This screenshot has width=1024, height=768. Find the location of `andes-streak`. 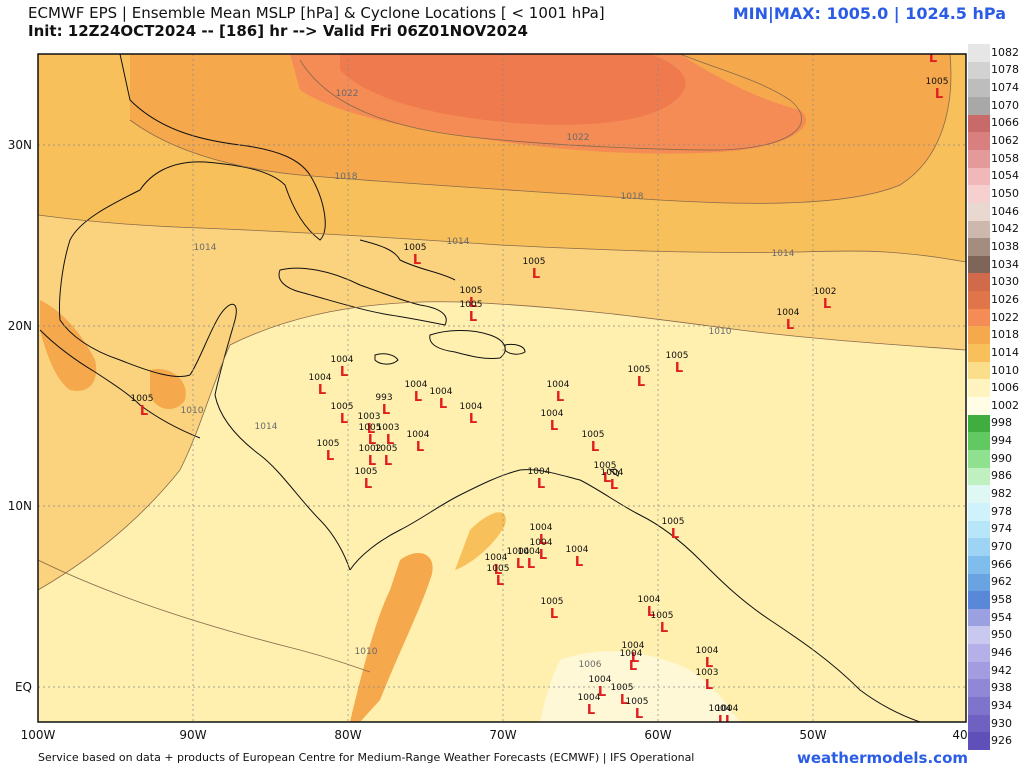

andes-streak is located at coordinates (391, 637).